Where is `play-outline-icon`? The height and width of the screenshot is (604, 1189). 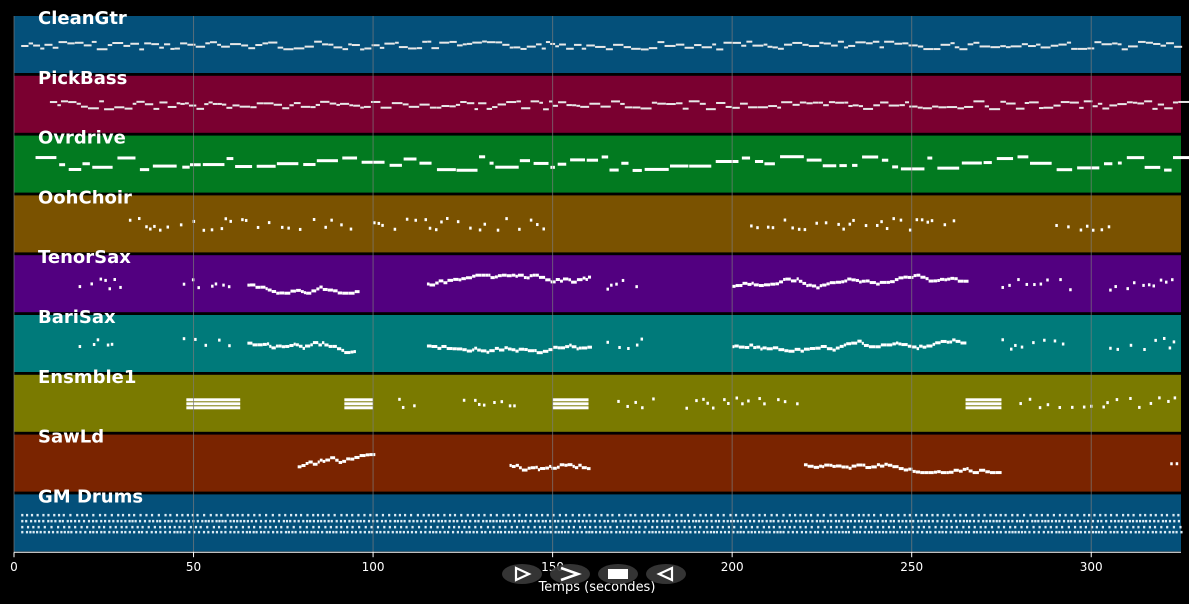
play-outline-icon is located at coordinates (523, 574).